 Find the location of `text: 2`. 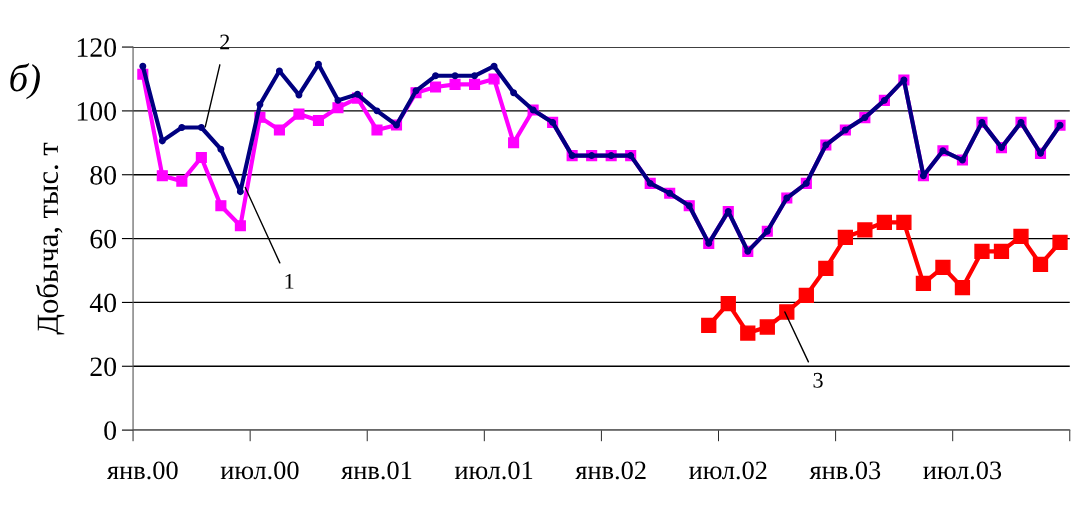

text: 2 is located at coordinates (225, 42).